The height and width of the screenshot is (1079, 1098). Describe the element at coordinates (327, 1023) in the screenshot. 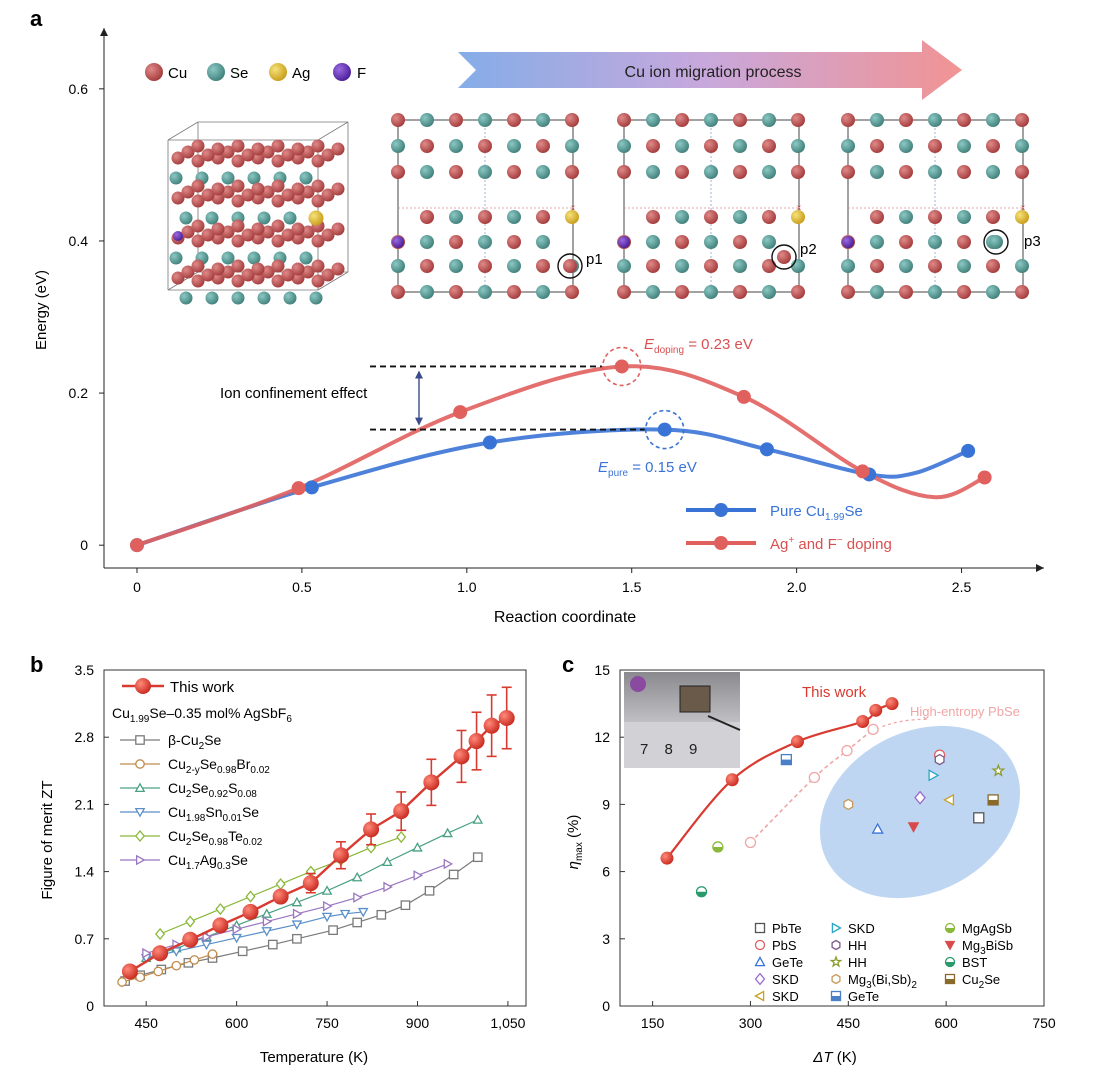

I see `x-tick-label: 750` at that location.